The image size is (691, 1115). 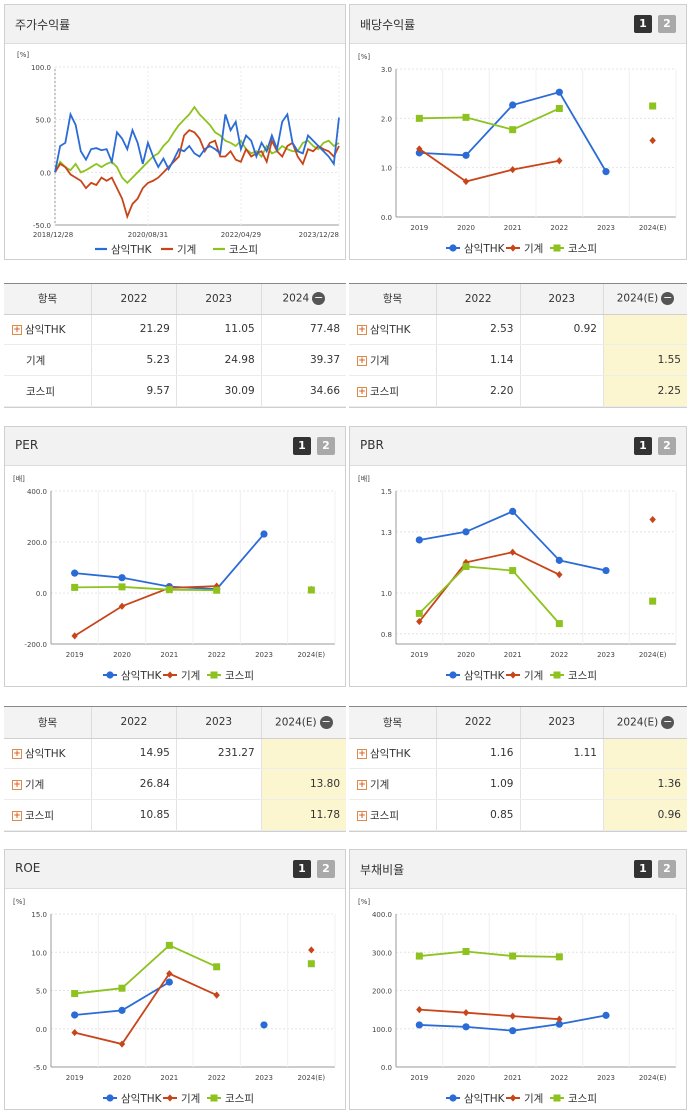 What do you see at coordinates (134, 360) in the screenshot?
I see `cell: 5.23` at bounding box center [134, 360].